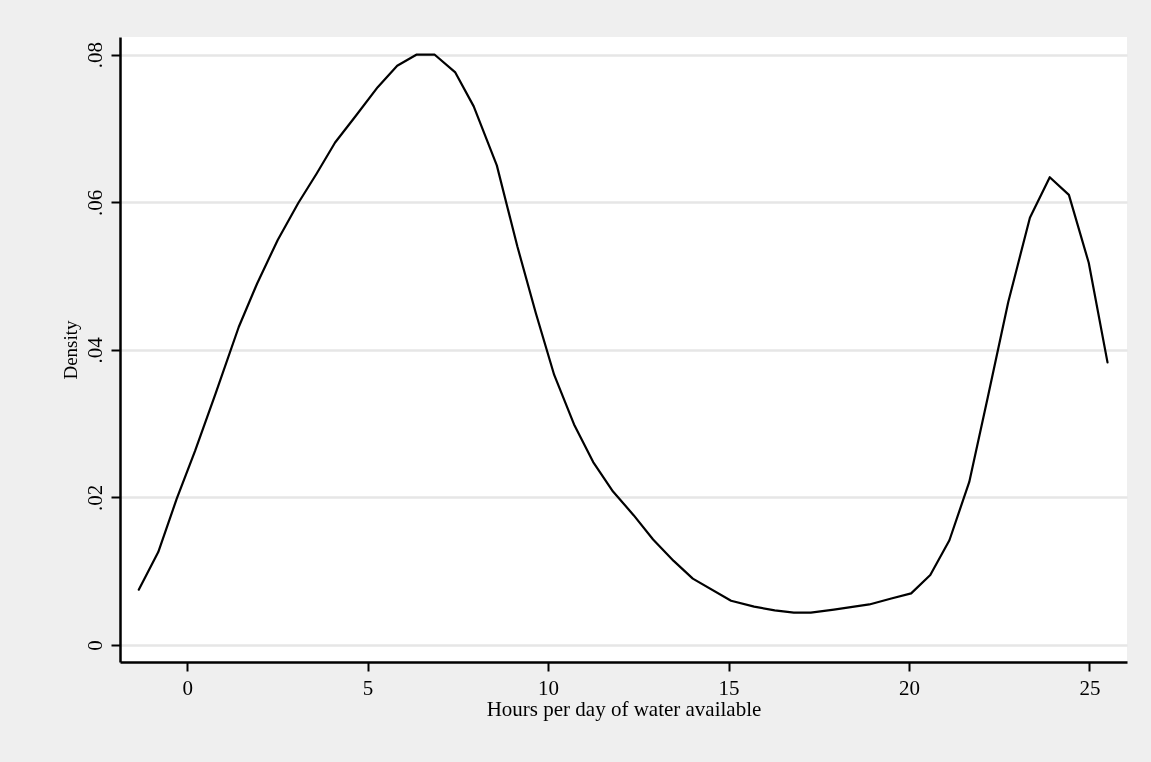 The image size is (1151, 762). What do you see at coordinates (1090, 687) in the screenshot?
I see `x-tick-label: 25` at bounding box center [1090, 687].